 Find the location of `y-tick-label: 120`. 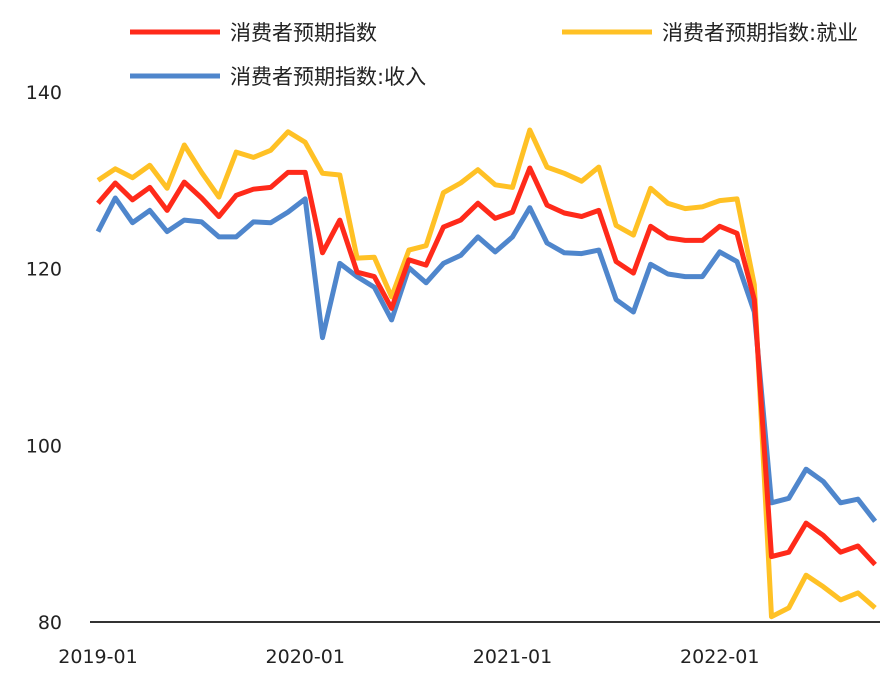

y-tick-label: 120 is located at coordinates (44, 270).